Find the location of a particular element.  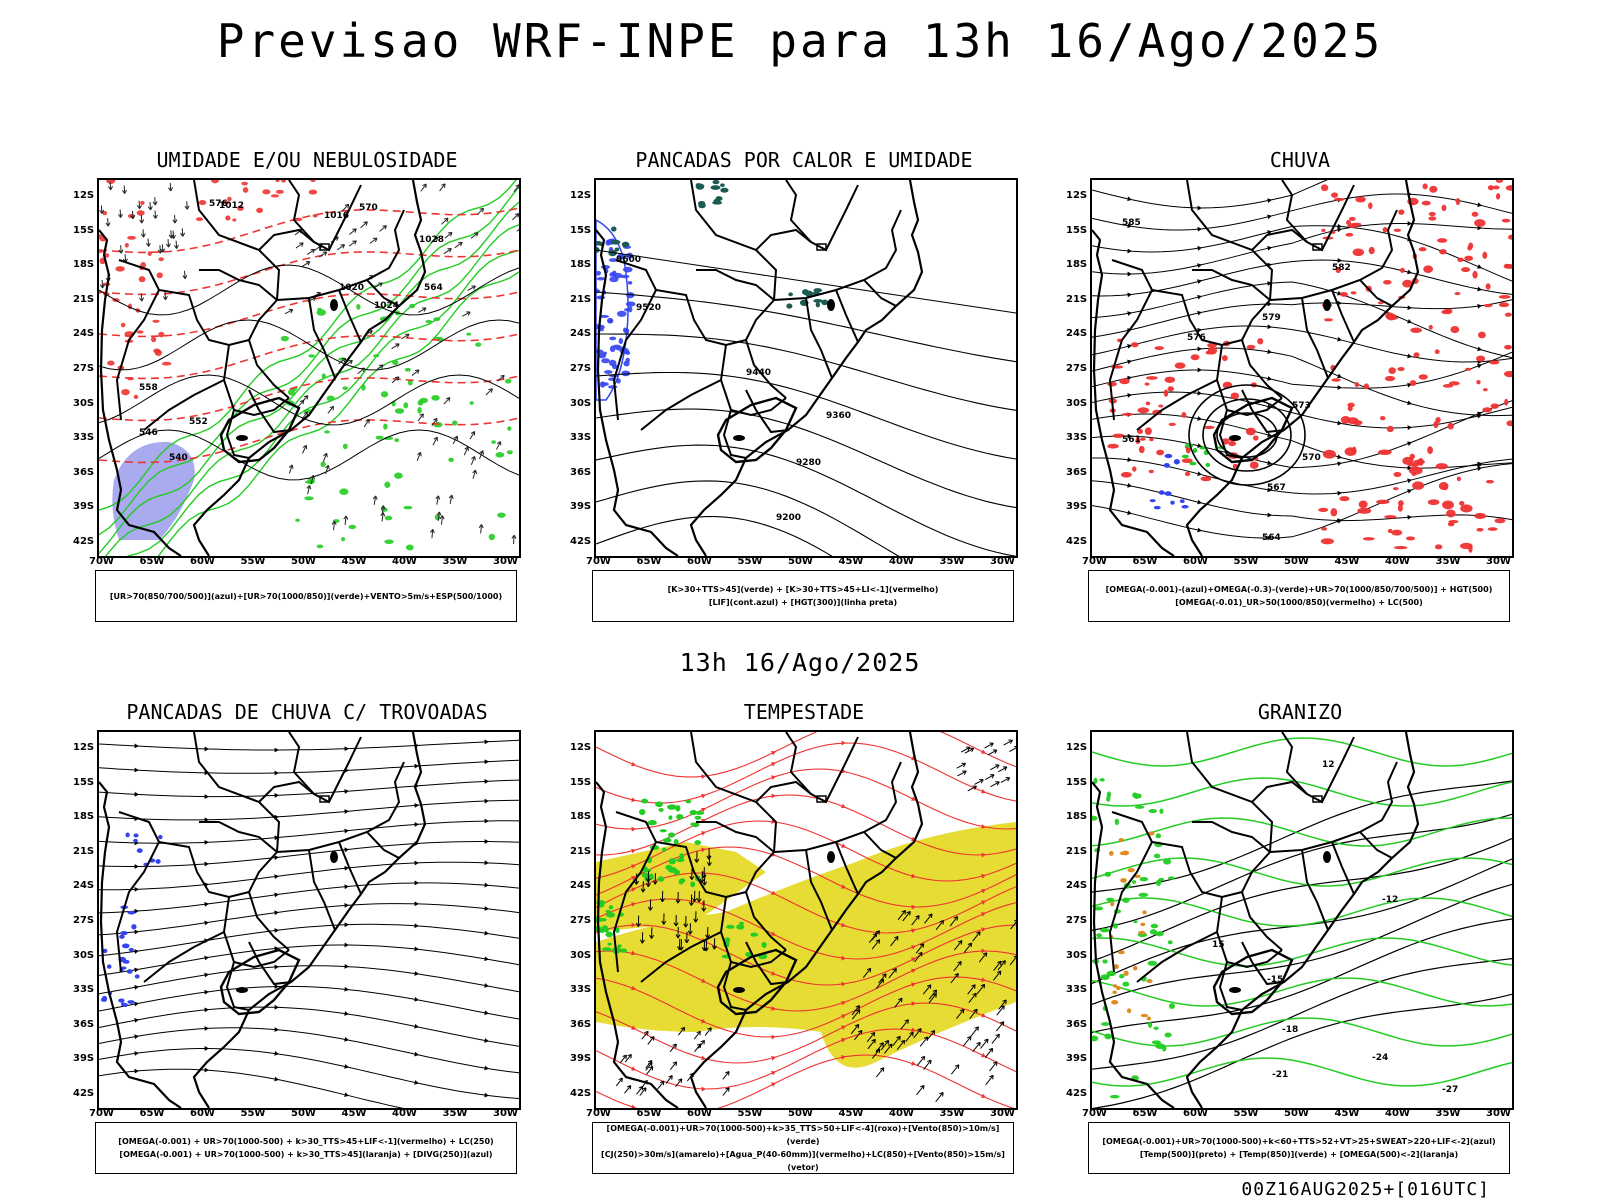

contour-label: 582 is located at coordinates (1341, 268).